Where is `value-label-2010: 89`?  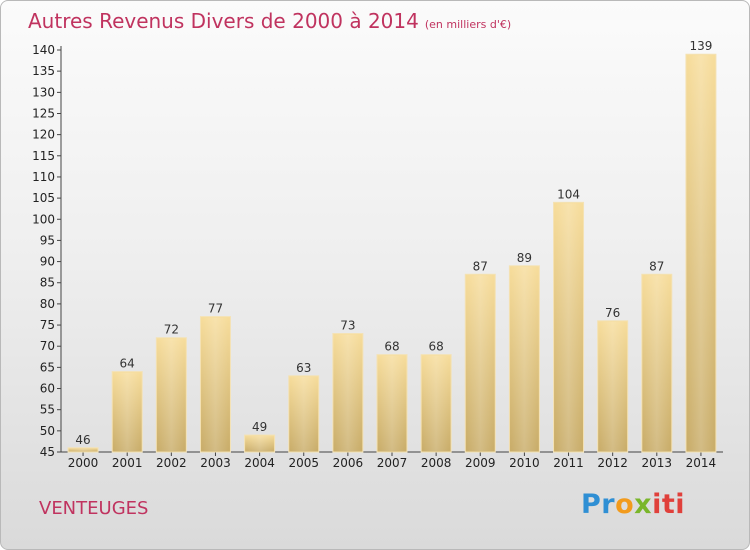
value-label-2010: 89 is located at coordinates (524, 258).